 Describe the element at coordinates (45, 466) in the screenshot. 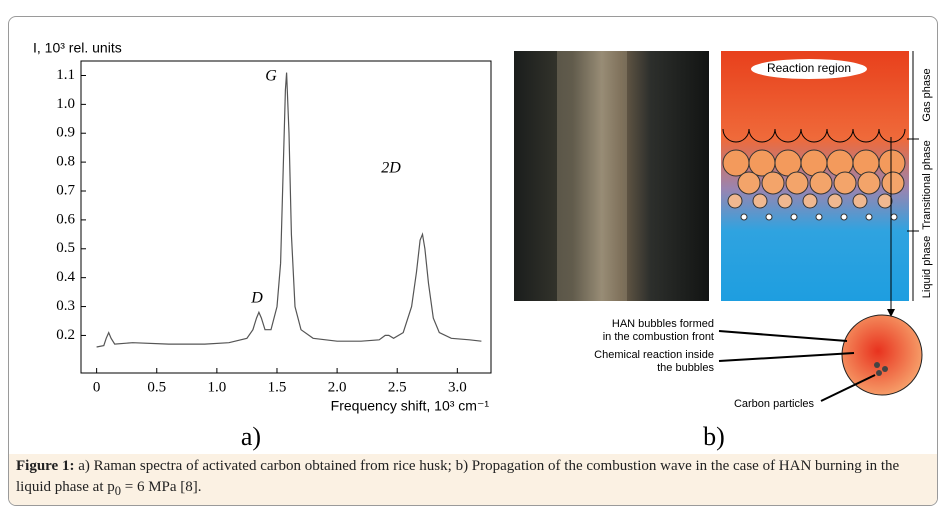

I see `caption-label: Figure 1:` at that location.